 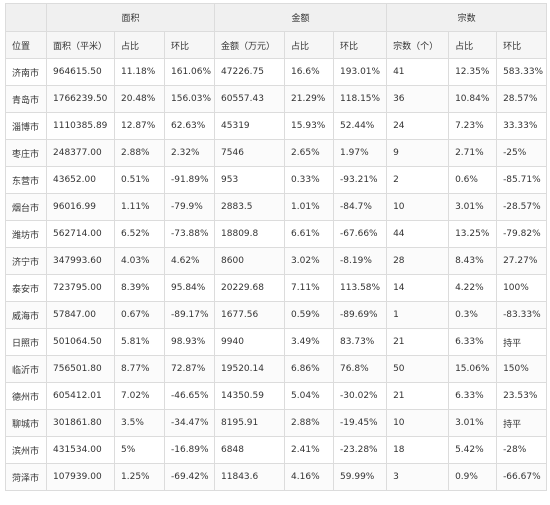 What do you see at coordinates (139, 288) in the screenshot?
I see `cell-area-share: 8.39%` at bounding box center [139, 288].